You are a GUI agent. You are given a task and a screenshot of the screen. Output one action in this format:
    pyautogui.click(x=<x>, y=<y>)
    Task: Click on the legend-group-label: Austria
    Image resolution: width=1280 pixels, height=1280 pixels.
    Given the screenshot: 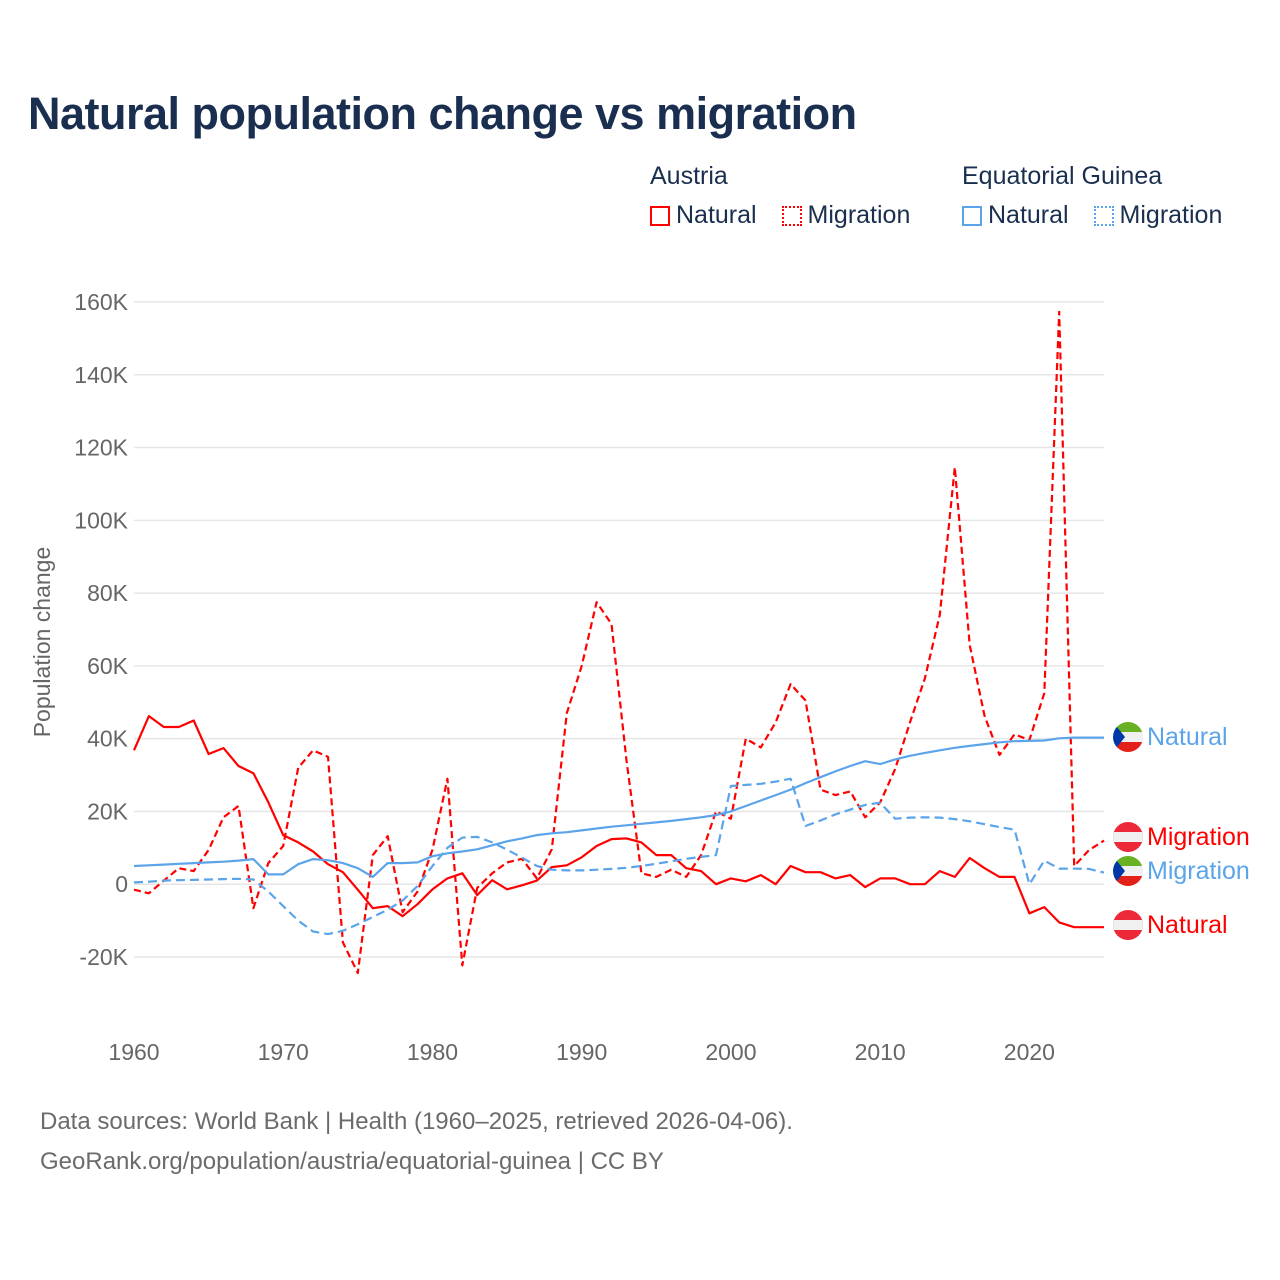 What is the action you would take?
    pyautogui.click(x=689, y=176)
    